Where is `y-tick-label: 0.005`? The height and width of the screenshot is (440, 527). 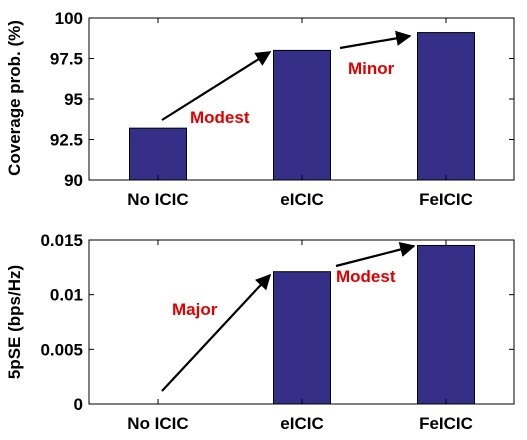 y-tick-label: 0.005 is located at coordinates (61, 349).